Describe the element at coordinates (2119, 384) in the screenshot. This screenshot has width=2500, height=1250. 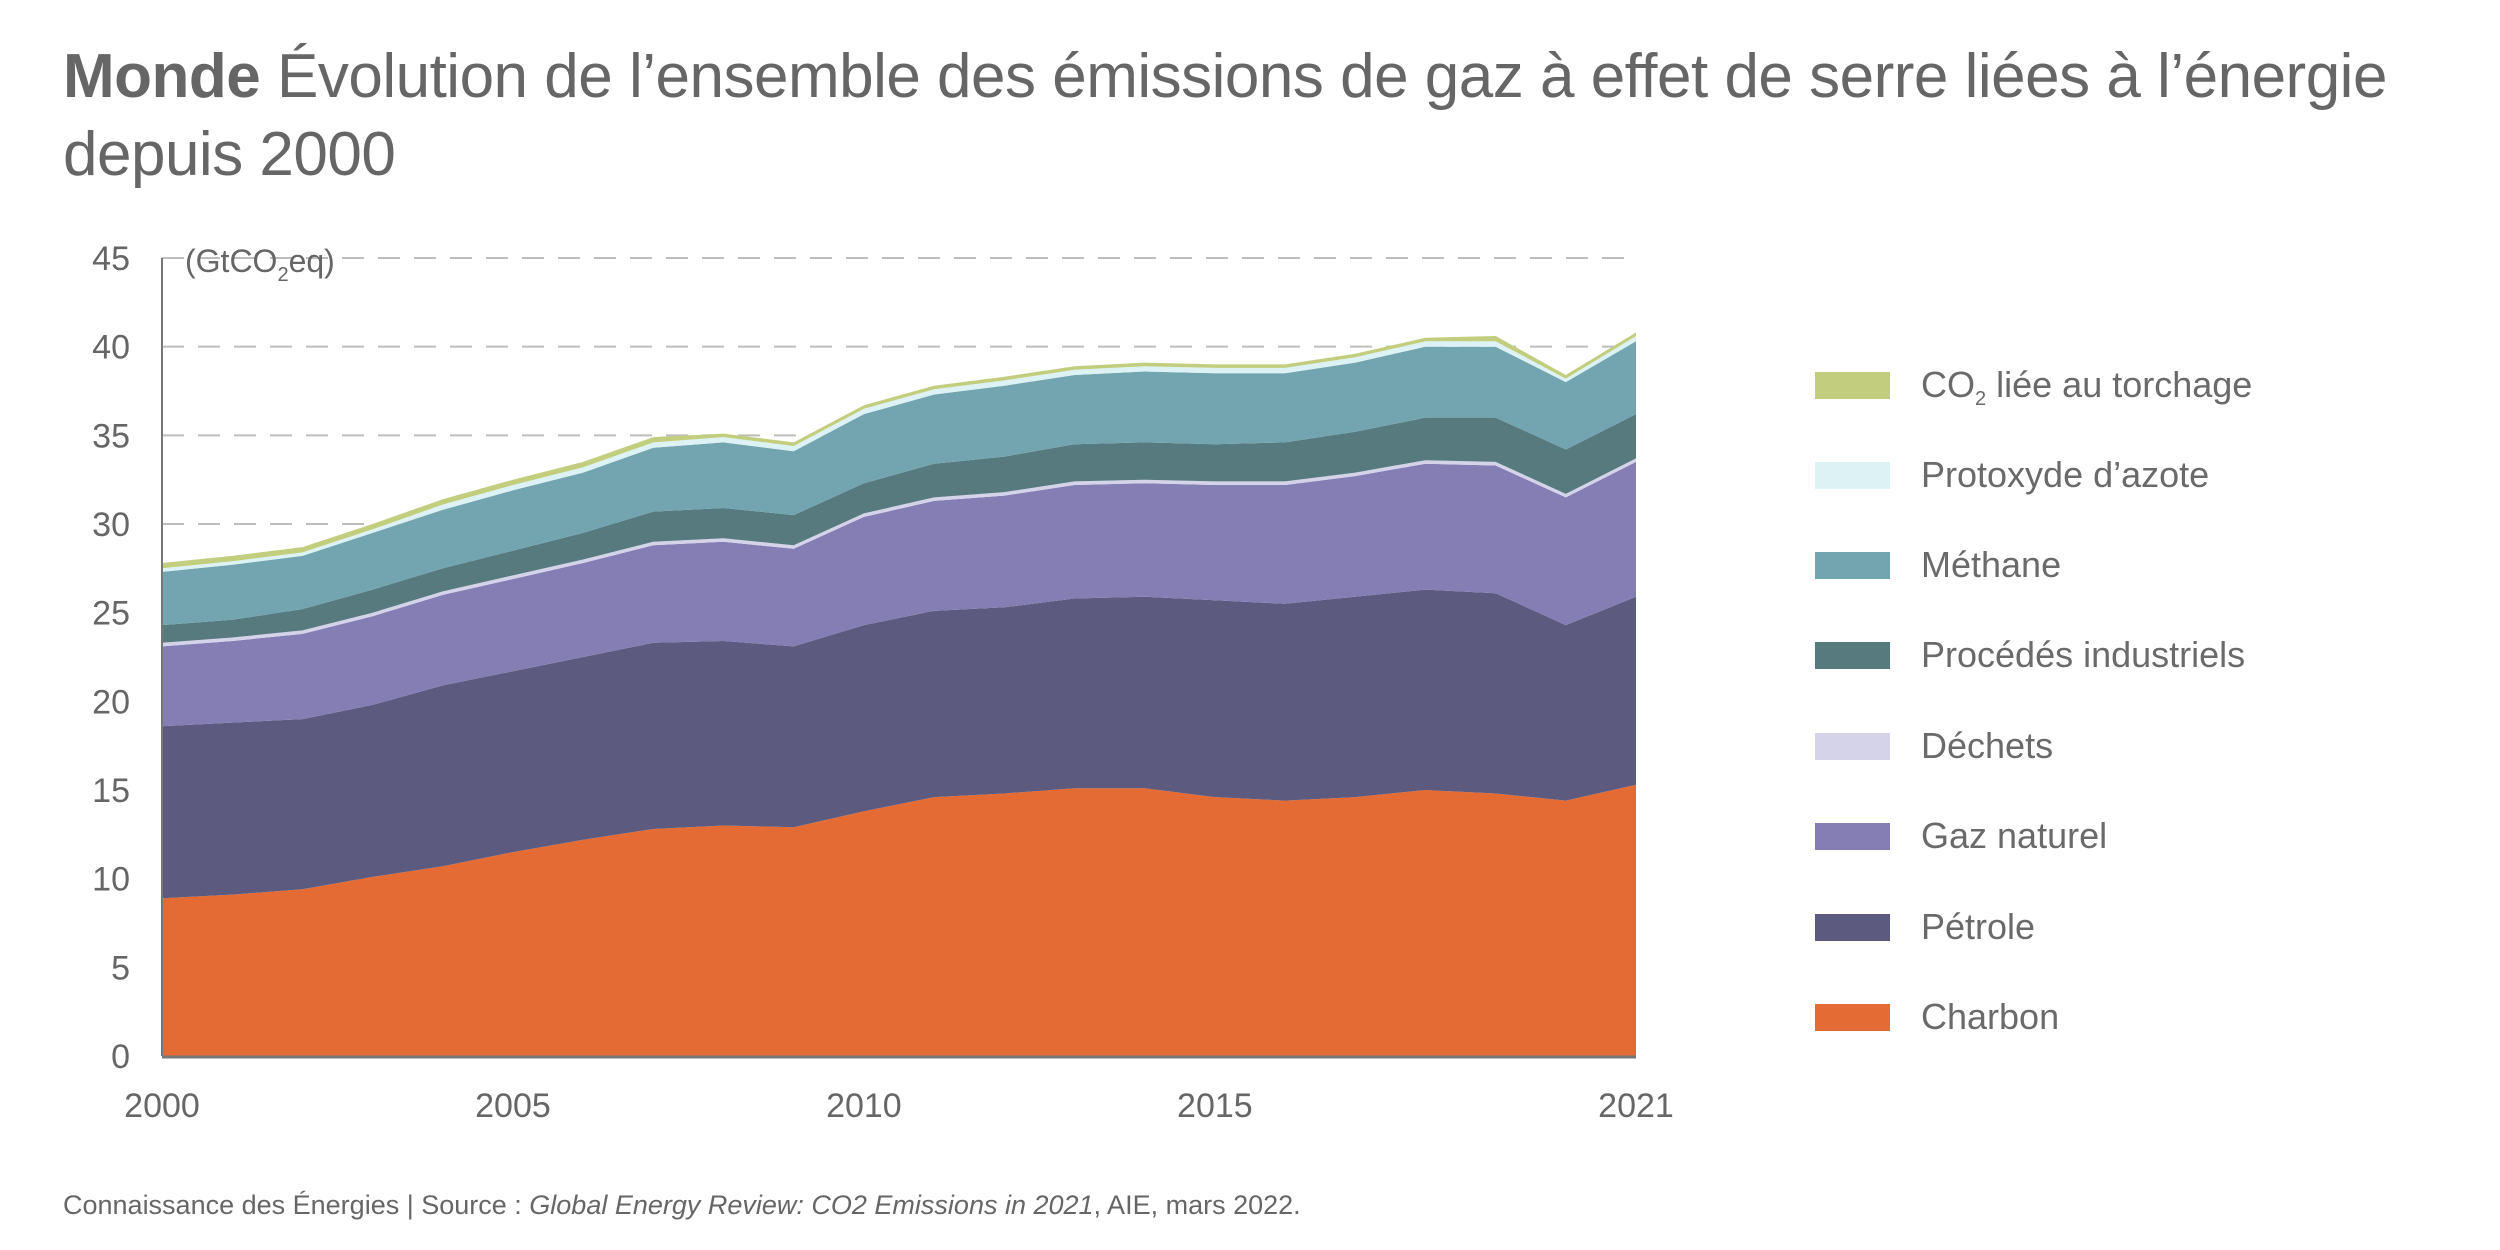
I see `legend-label-suffix: liée au torchage` at that location.